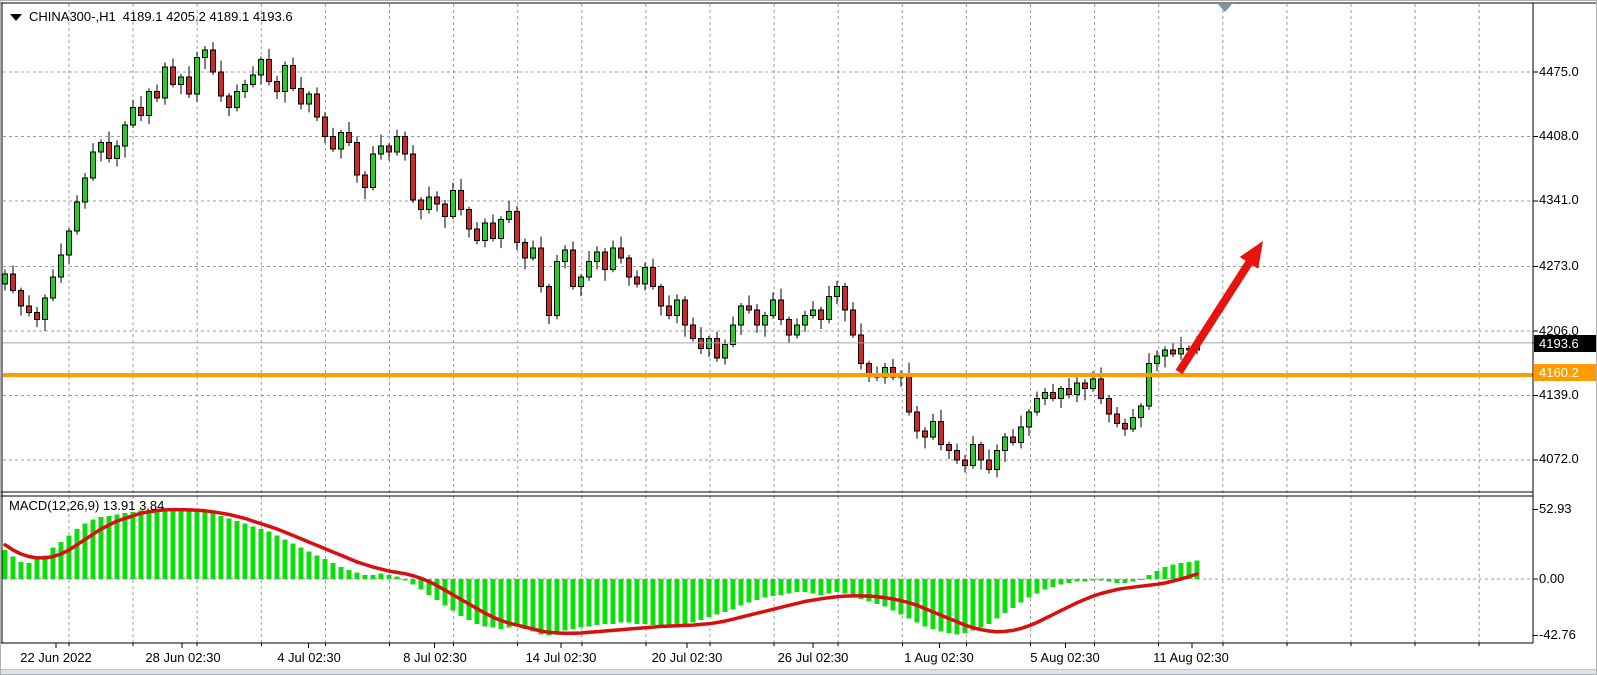 Image resolution: width=1597 pixels, height=675 pixels. I want to click on macd-tick: 0.00, so click(1552, 578).